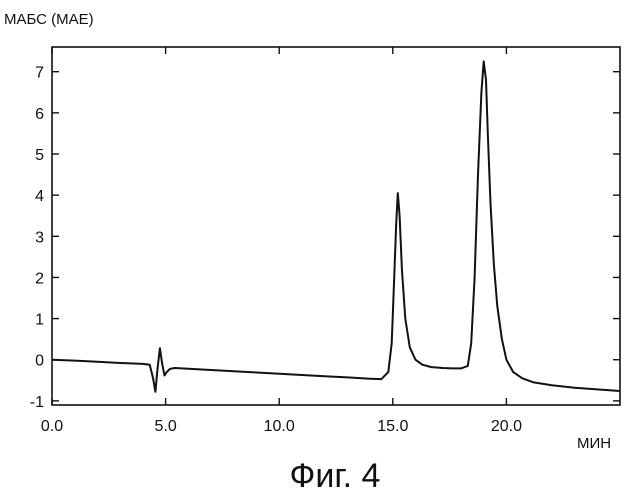  Describe the element at coordinates (279, 426) in the screenshot. I see `x-tick-label: 10.0` at that location.